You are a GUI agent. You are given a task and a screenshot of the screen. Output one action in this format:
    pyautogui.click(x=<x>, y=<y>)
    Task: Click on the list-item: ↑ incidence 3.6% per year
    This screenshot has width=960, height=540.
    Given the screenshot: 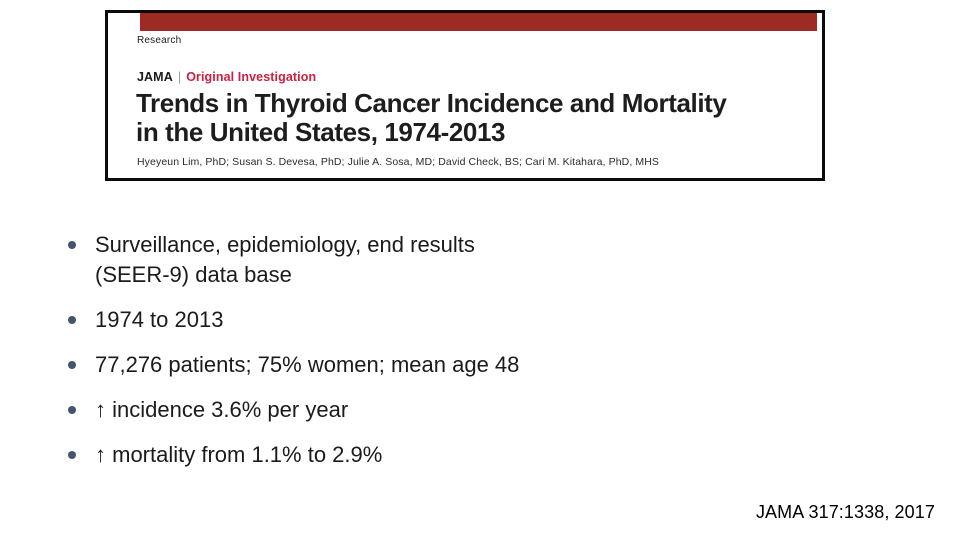 What is the action you would take?
    pyautogui.click(x=328, y=410)
    